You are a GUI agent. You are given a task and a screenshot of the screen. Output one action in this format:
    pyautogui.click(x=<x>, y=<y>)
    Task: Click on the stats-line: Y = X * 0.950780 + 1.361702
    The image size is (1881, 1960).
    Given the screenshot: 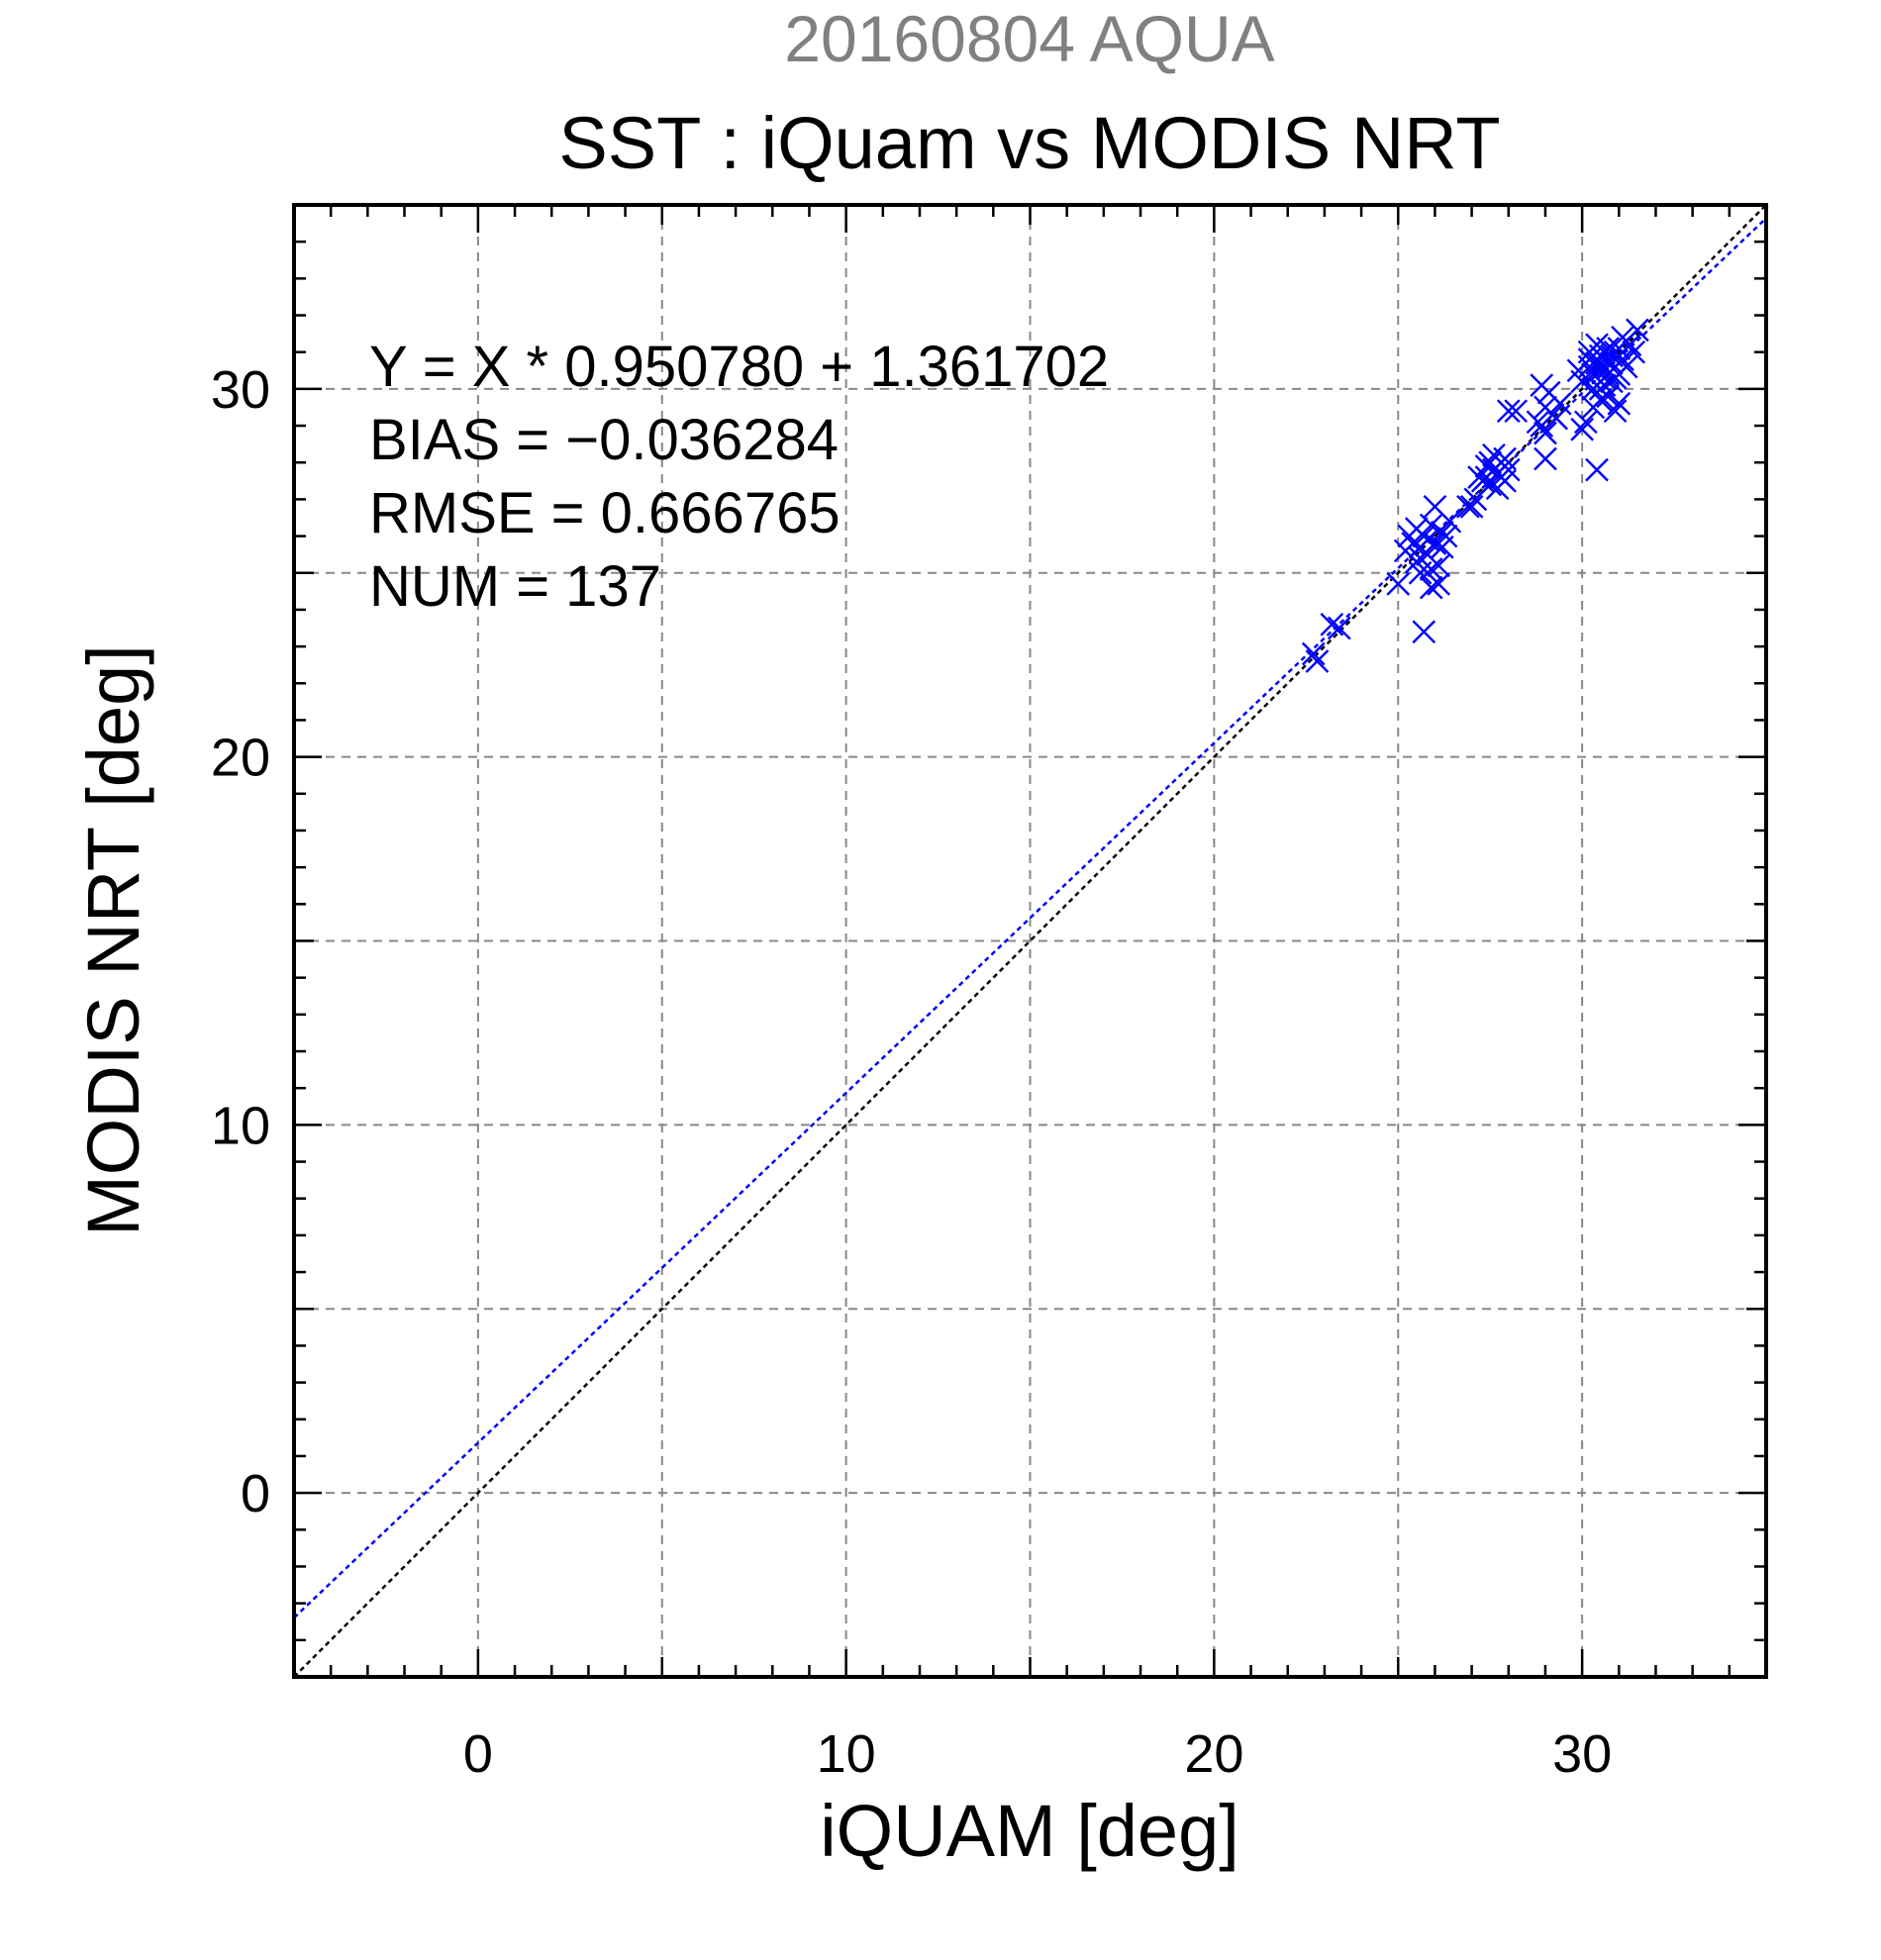 What is the action you would take?
    pyautogui.click(x=739, y=367)
    